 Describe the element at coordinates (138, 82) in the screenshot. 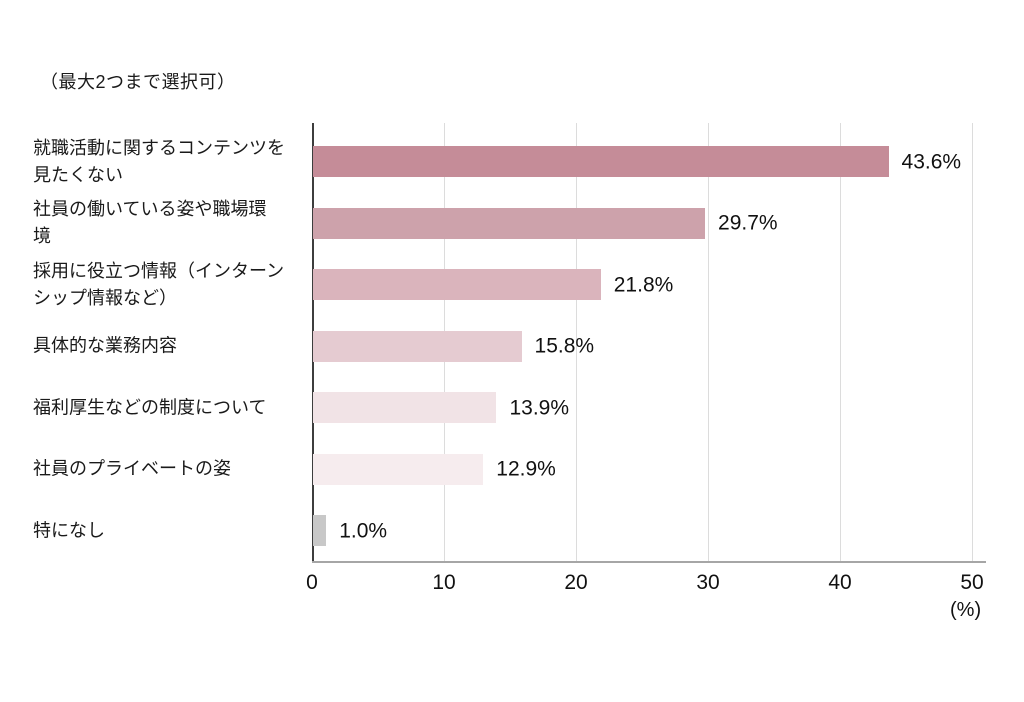

I see `chart-note: （最大2つまで選択可）` at that location.